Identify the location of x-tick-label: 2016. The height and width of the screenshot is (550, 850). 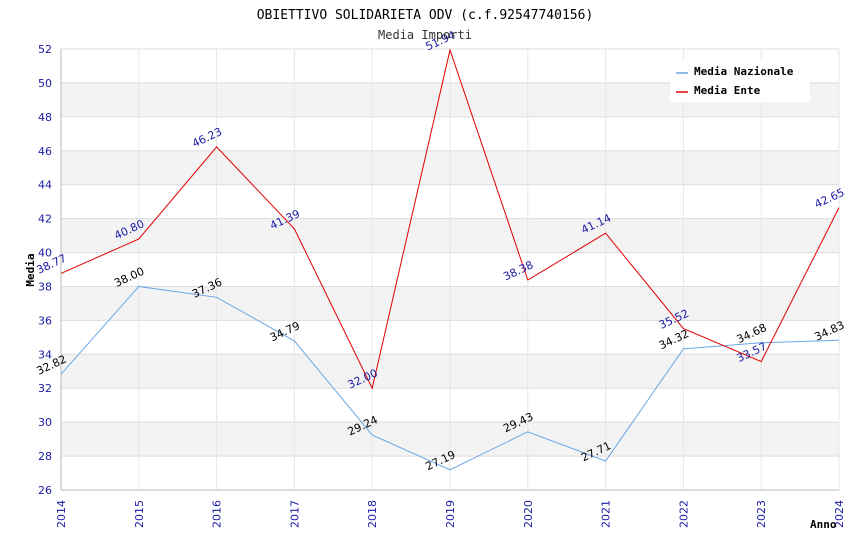
(217, 514).